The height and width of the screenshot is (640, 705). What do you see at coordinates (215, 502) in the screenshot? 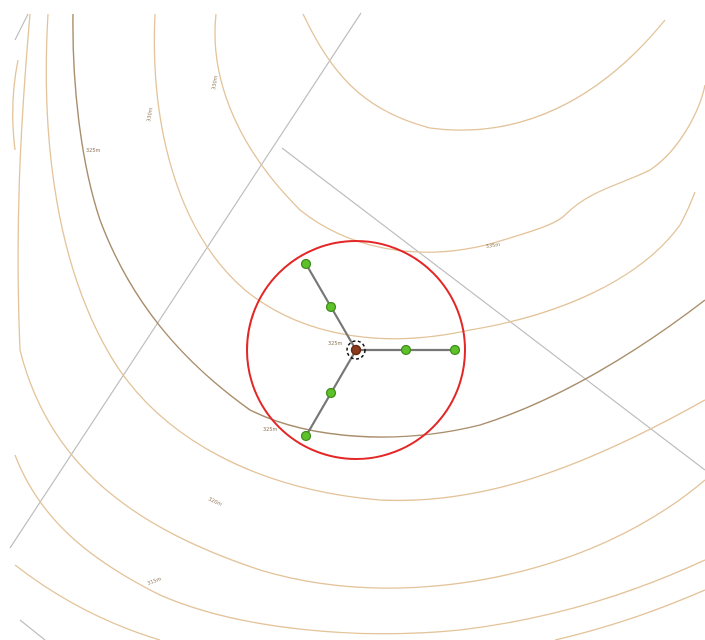
I see `contour-label: 320m` at bounding box center [215, 502].